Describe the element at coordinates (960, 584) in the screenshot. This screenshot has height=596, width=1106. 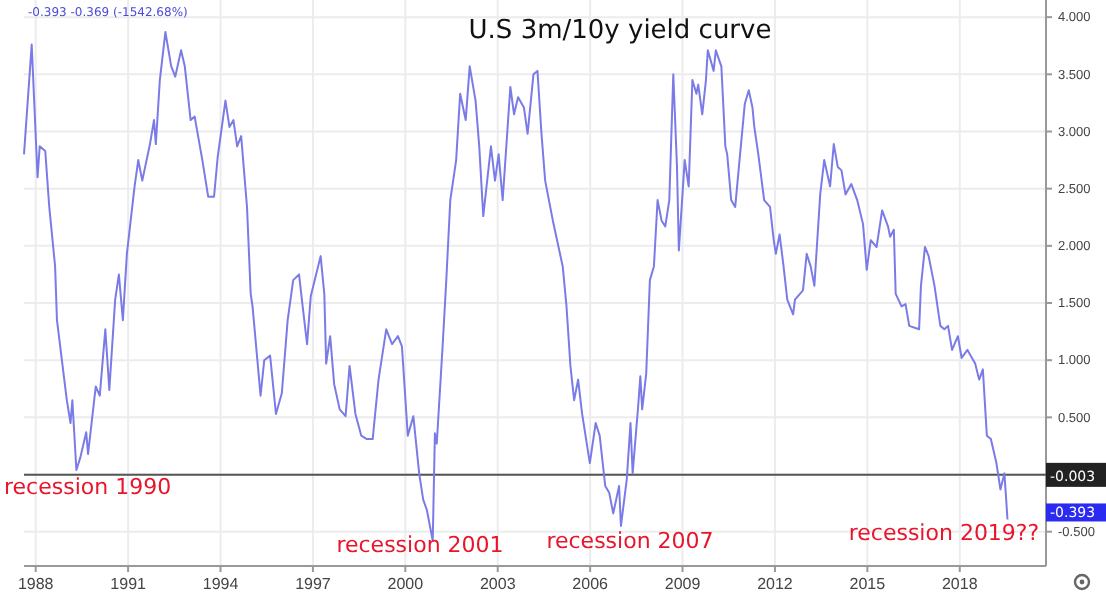
I see `x-tick-label: 2018` at that location.